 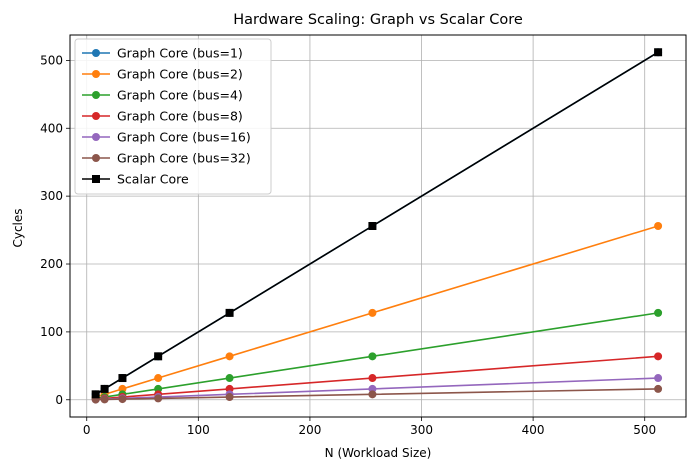 I want to click on legend-item: Graph Core (bus=2), so click(x=162, y=74).